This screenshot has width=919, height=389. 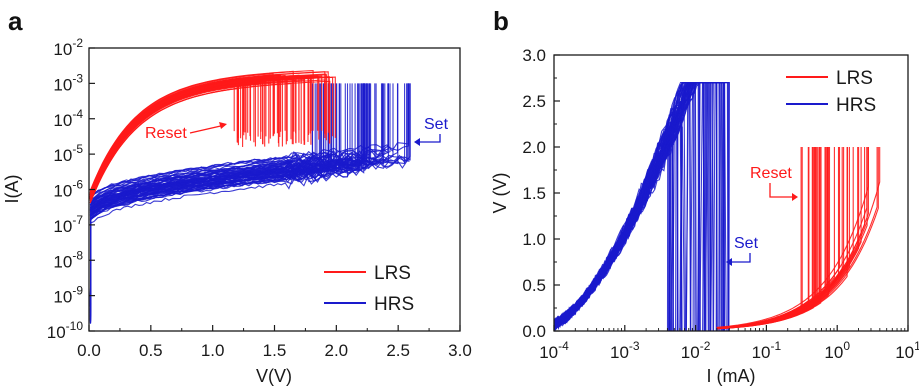 I want to click on panel-b-x-tick-label: 10⁻³, so click(x=625, y=350).